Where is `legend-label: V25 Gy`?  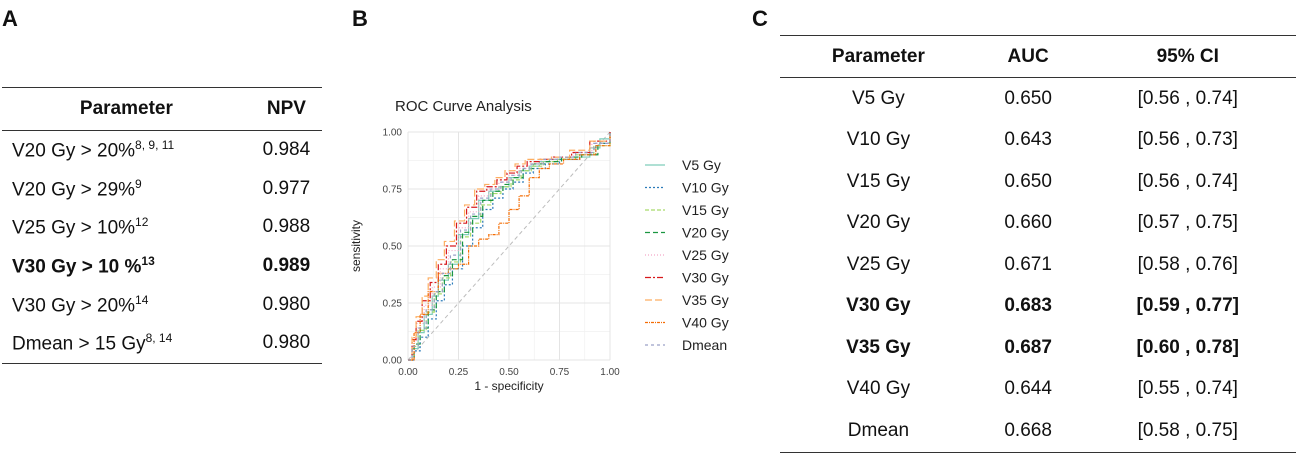
legend-label: V25 Gy is located at coordinates (705, 255).